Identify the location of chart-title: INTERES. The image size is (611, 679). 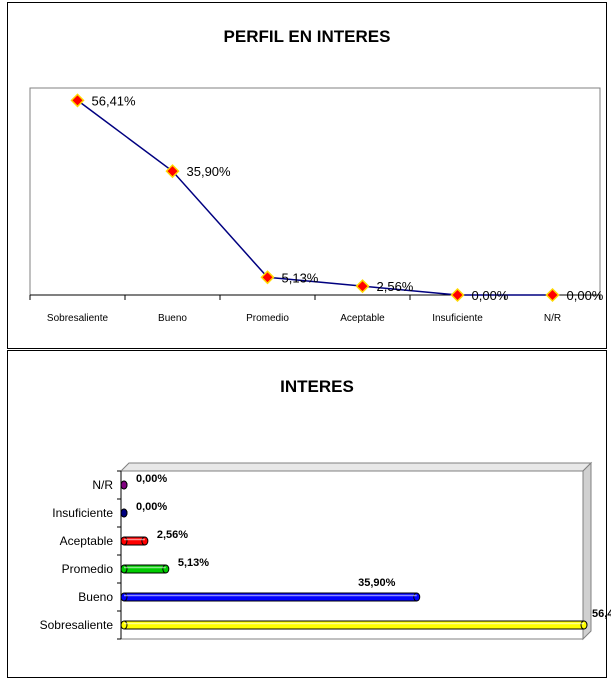
(317, 386).